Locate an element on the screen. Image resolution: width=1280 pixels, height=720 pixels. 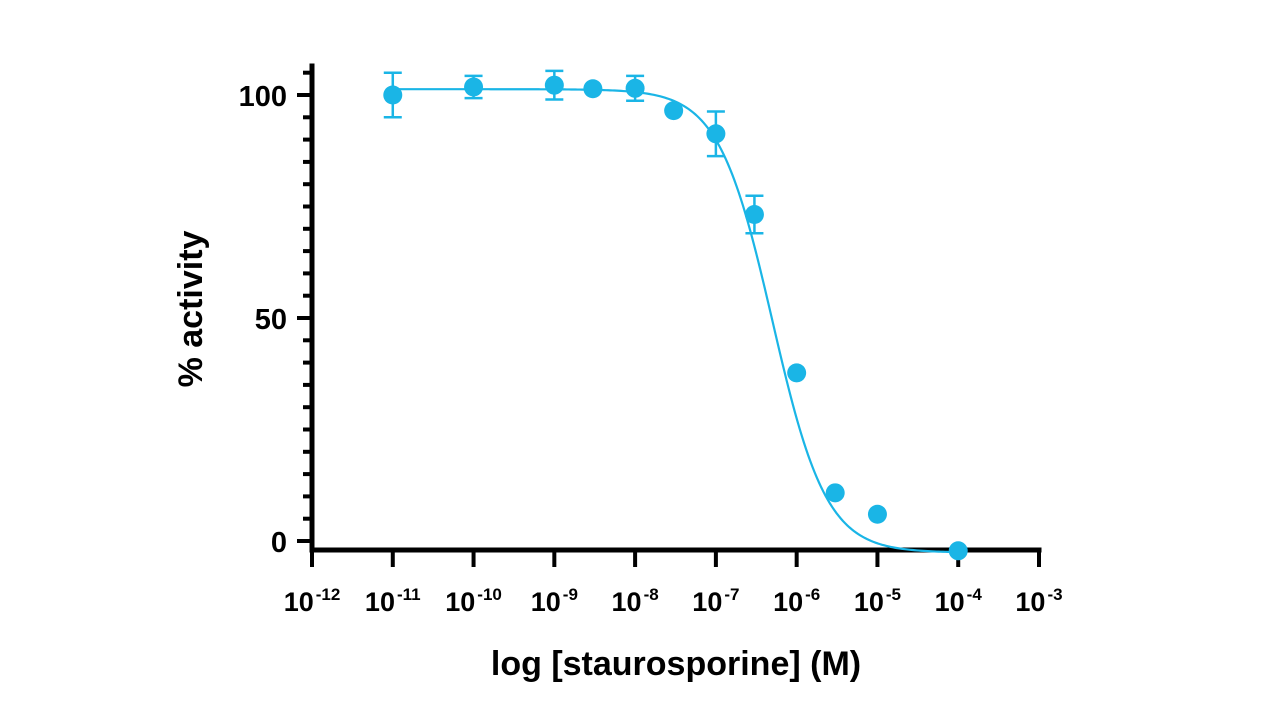
x-tick-exponent: -6 is located at coordinates (812, 594).